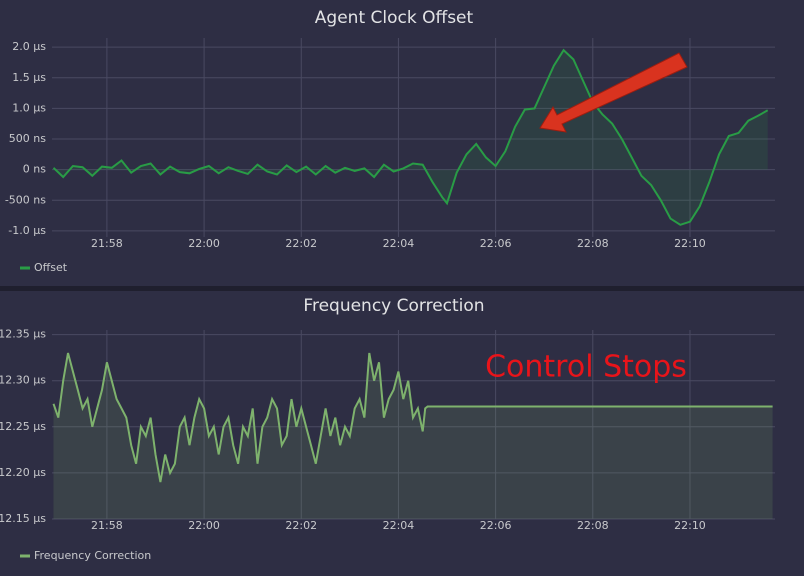  Describe the element at coordinates (27, 138) in the screenshot. I see `y-tick-label: 500 ns` at that location.